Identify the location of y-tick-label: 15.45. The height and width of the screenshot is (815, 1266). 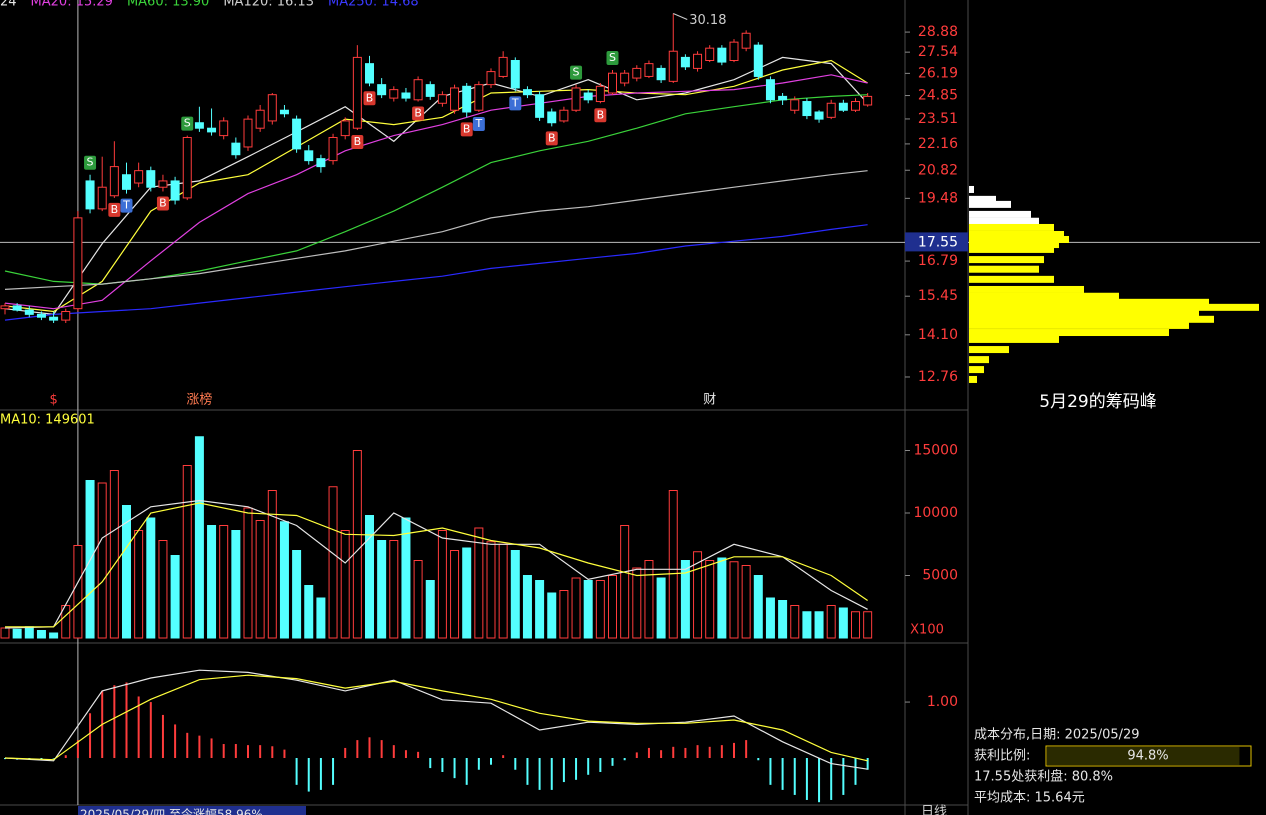
(938, 296).